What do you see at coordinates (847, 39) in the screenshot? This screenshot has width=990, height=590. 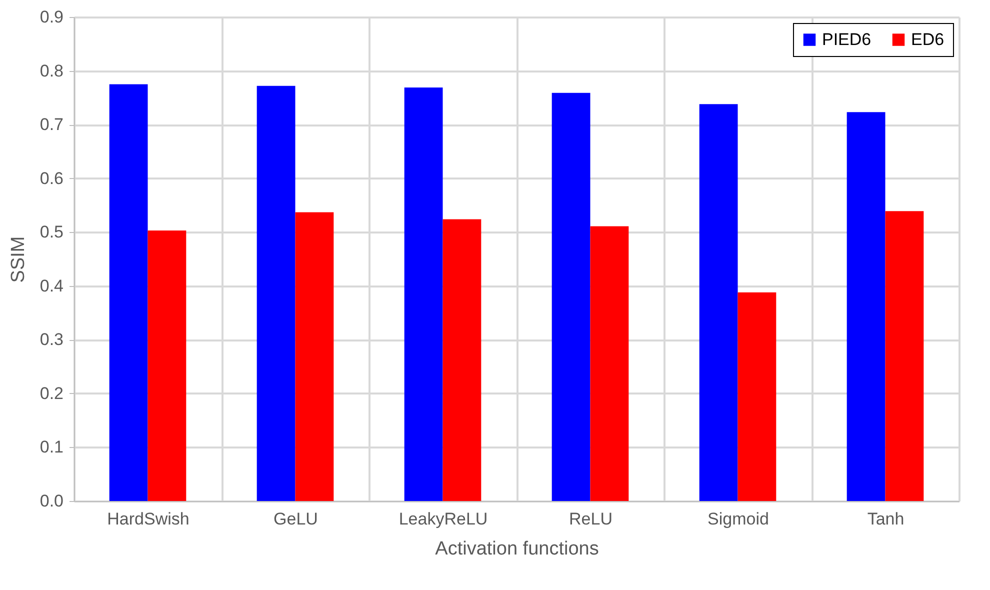 I see `legend-label: PIED6` at bounding box center [847, 39].